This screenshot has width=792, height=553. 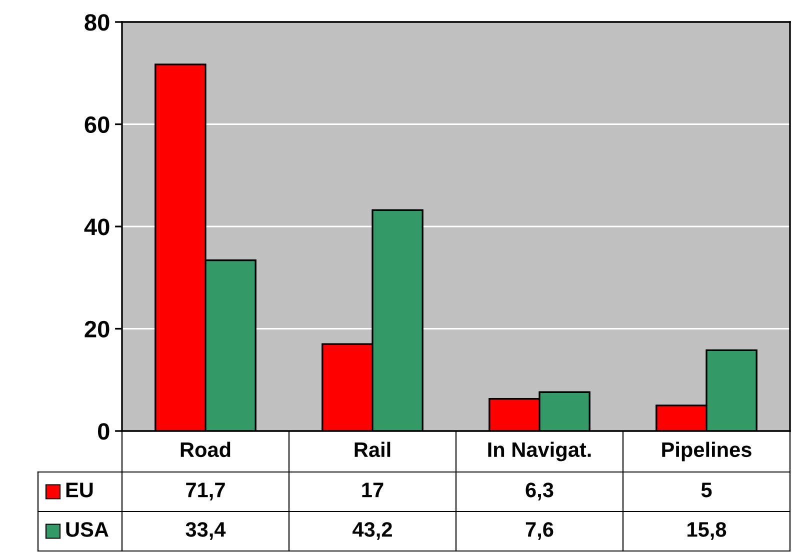 I want to click on data-label: 5, so click(x=706, y=490).